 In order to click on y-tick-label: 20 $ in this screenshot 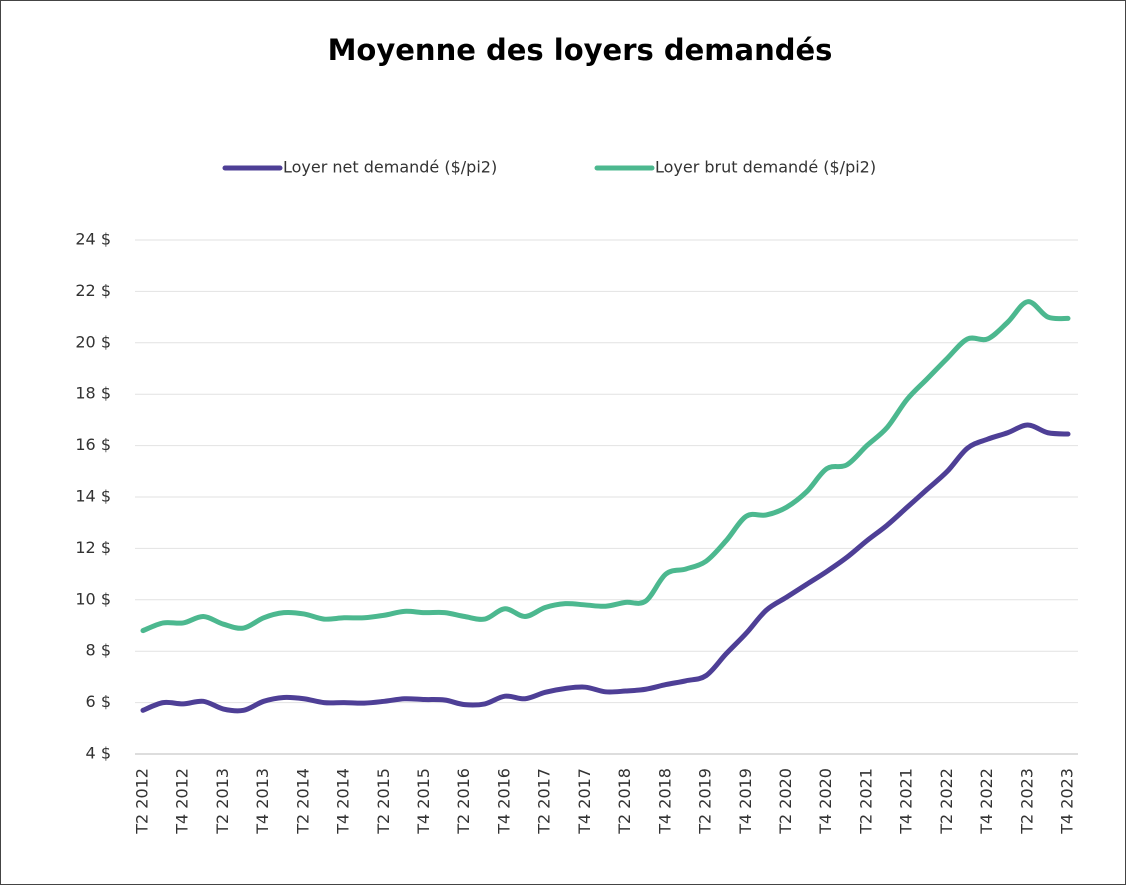, I will do `click(93, 341)`.